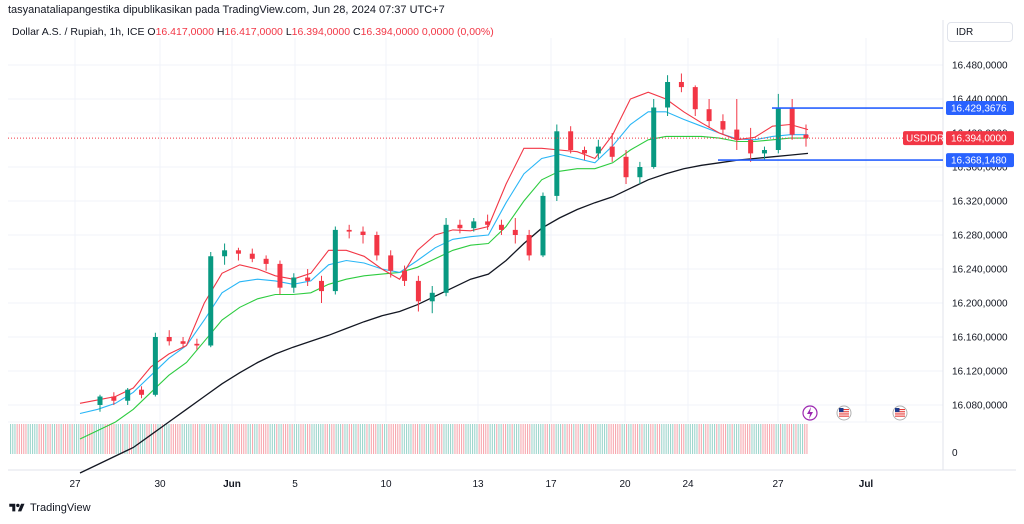 The width and height of the screenshot is (1024, 524). I want to click on flash-glyph-icon, so click(810, 413).